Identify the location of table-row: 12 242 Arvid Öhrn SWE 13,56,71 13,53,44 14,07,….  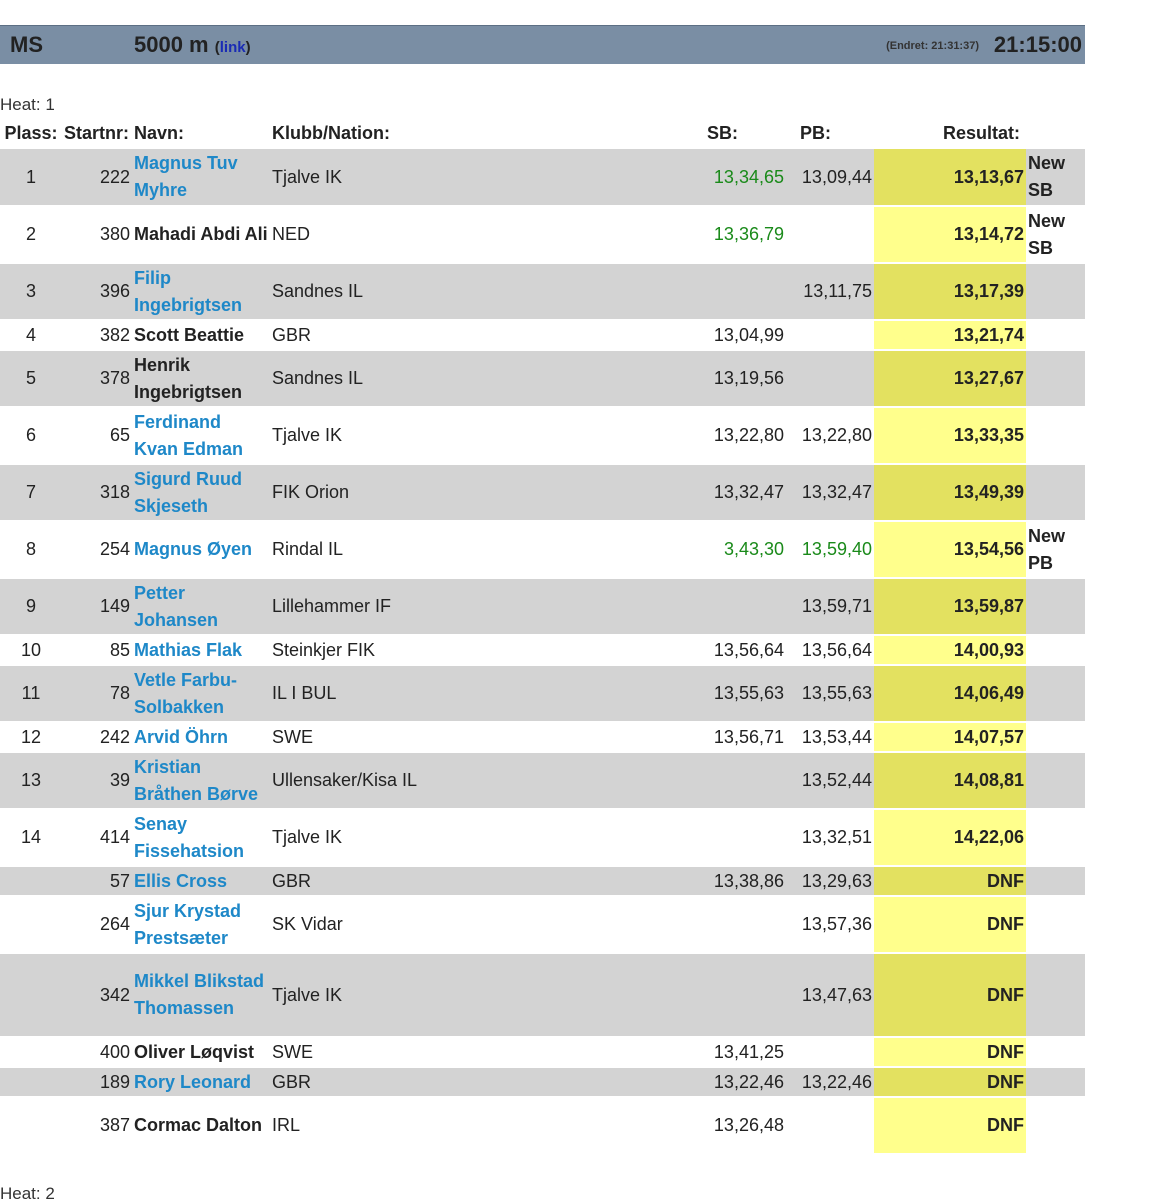
(542, 737).